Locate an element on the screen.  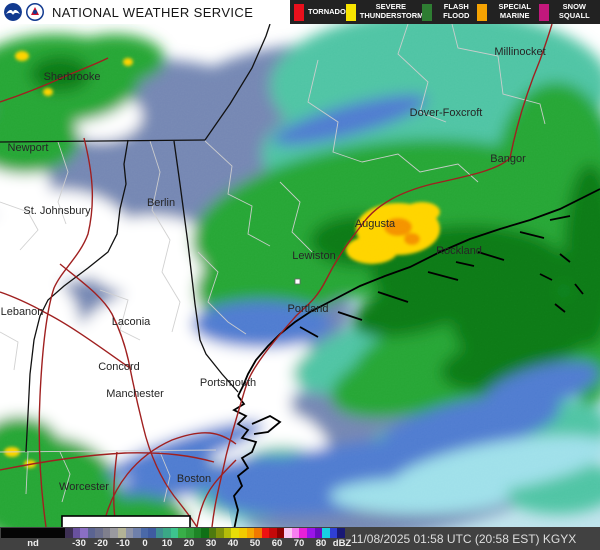
product-timestamp: 11/08/2025 01:58 UTC (20:58 EST) KGYX is located at coordinates (464, 538).